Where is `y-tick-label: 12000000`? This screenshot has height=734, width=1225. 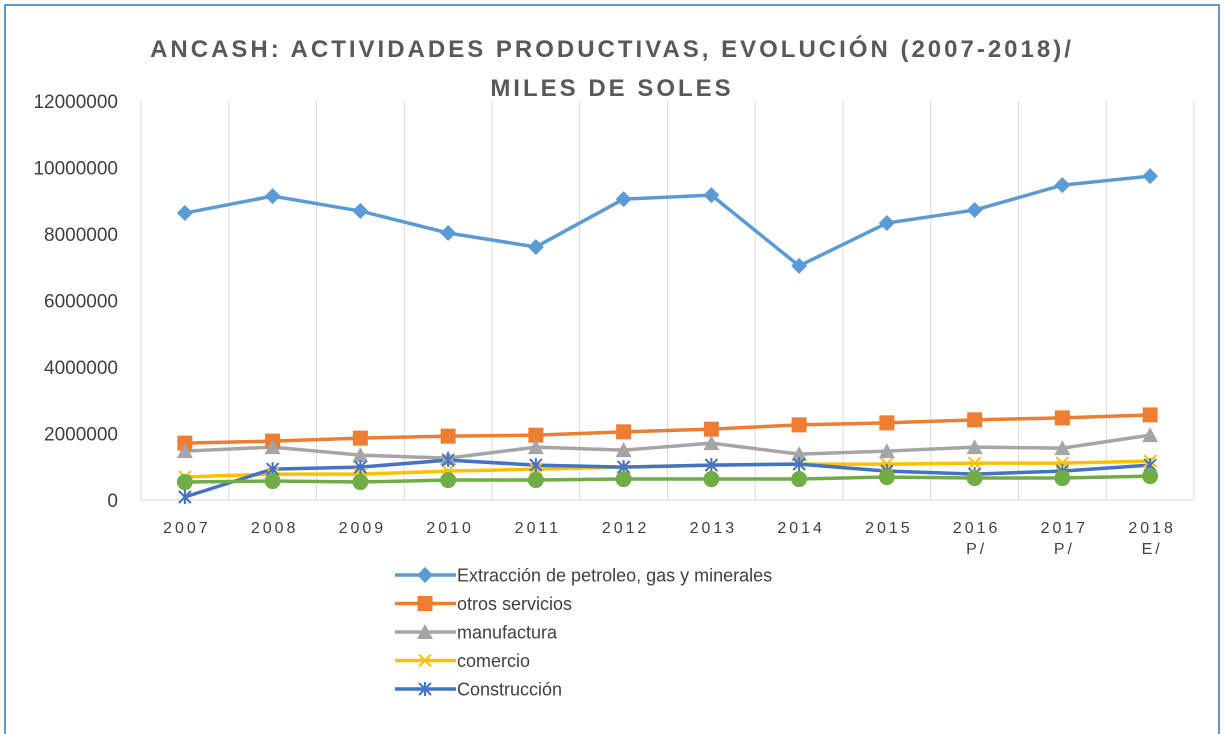
y-tick-label: 12000000 is located at coordinates (75, 102).